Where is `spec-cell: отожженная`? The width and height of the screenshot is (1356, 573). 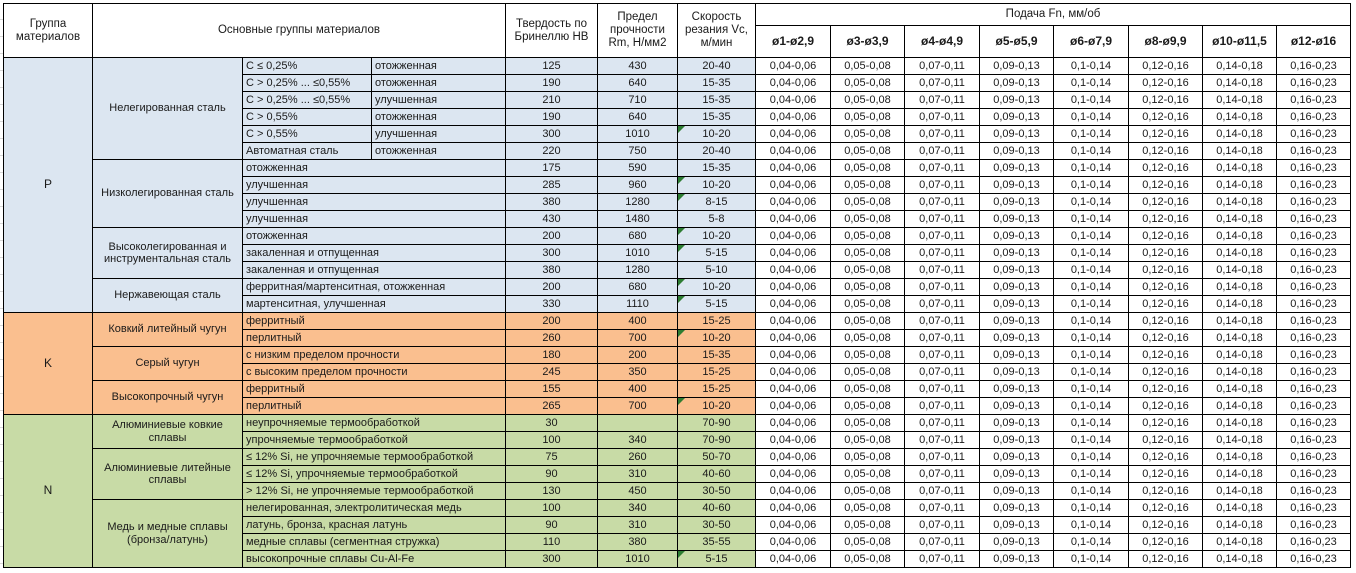
spec-cell: отожженная is located at coordinates (374, 236).